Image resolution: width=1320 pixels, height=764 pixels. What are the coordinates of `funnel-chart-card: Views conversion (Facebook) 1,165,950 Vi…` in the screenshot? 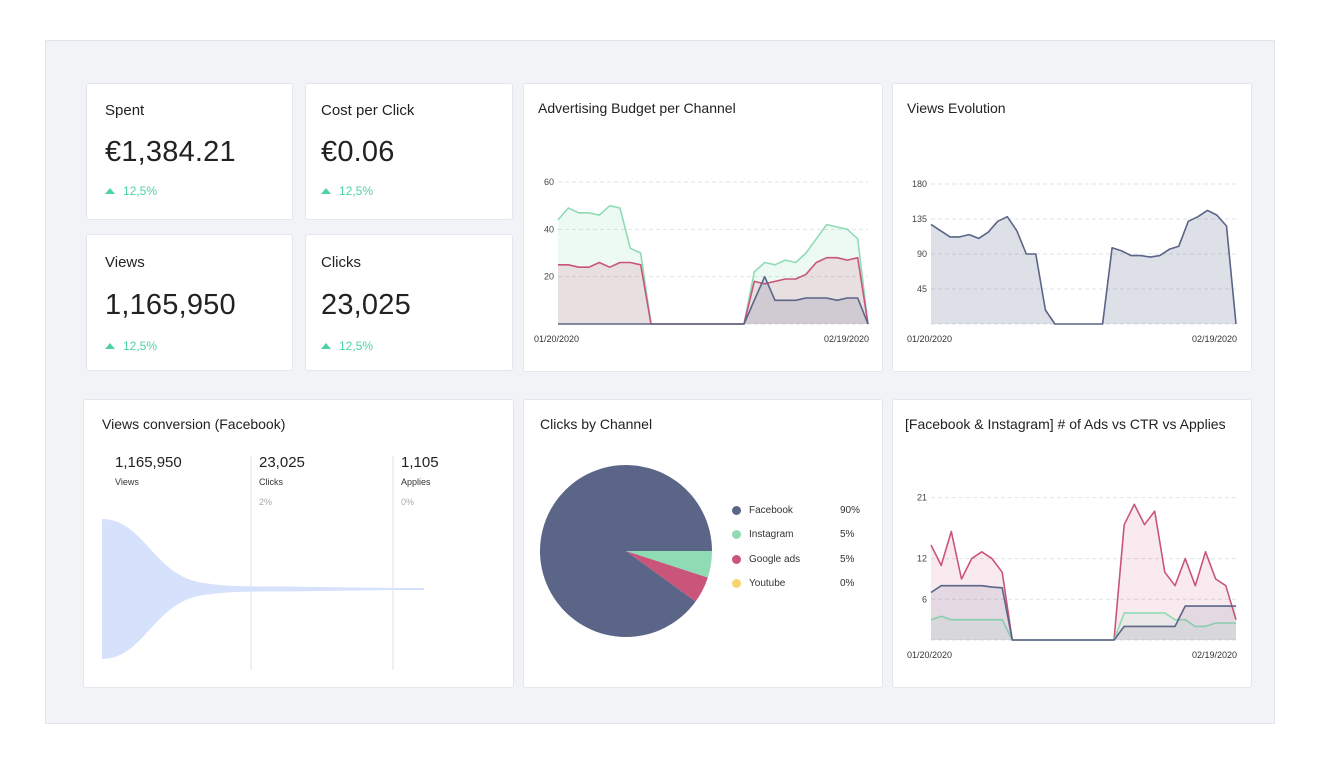 It's located at (298, 543).